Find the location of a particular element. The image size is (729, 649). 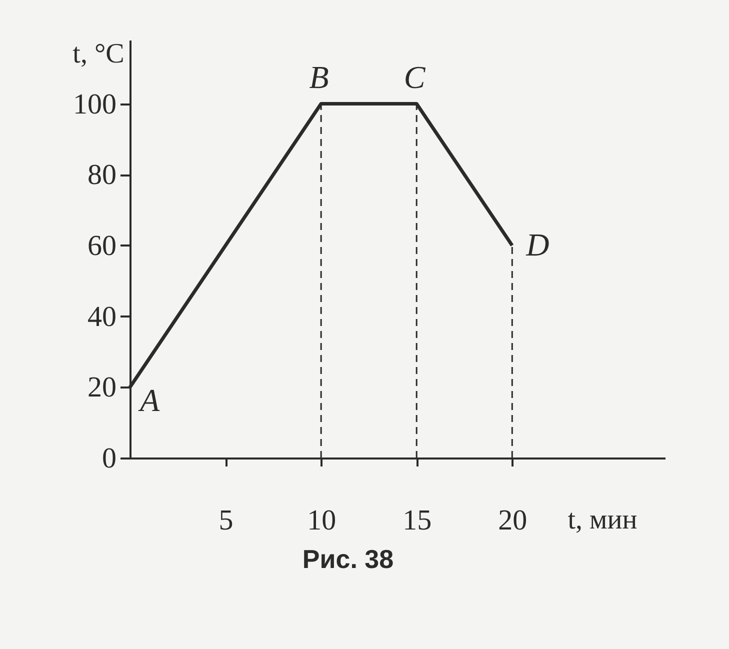

x-tick-label: 5 is located at coordinates (226, 520).